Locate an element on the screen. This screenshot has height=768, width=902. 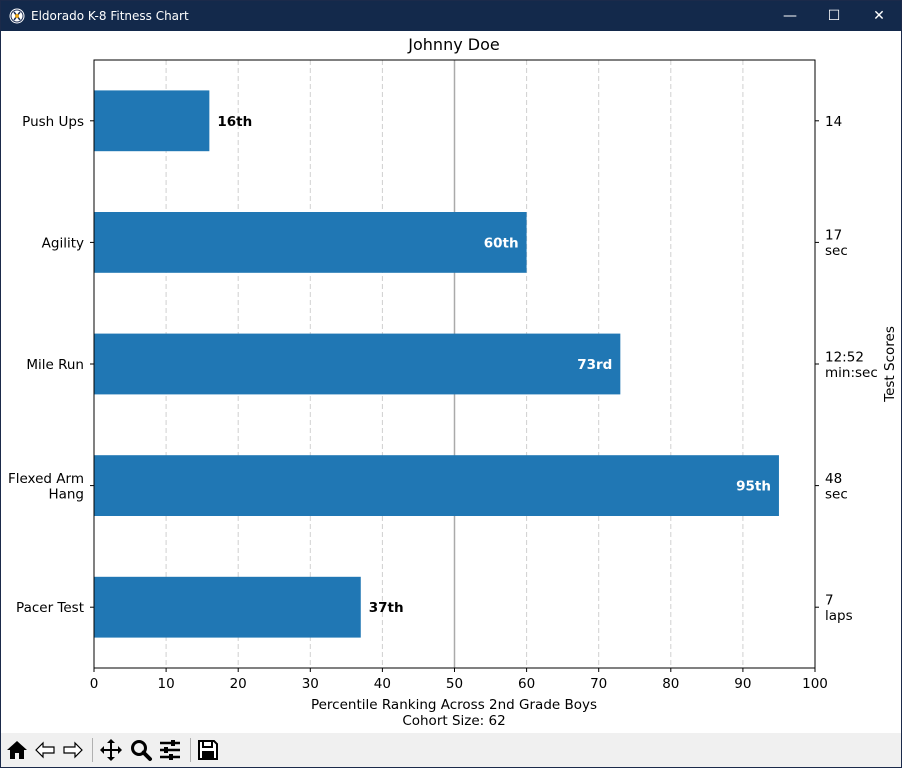
right-y-tick-label: 14 is located at coordinates (833, 122).